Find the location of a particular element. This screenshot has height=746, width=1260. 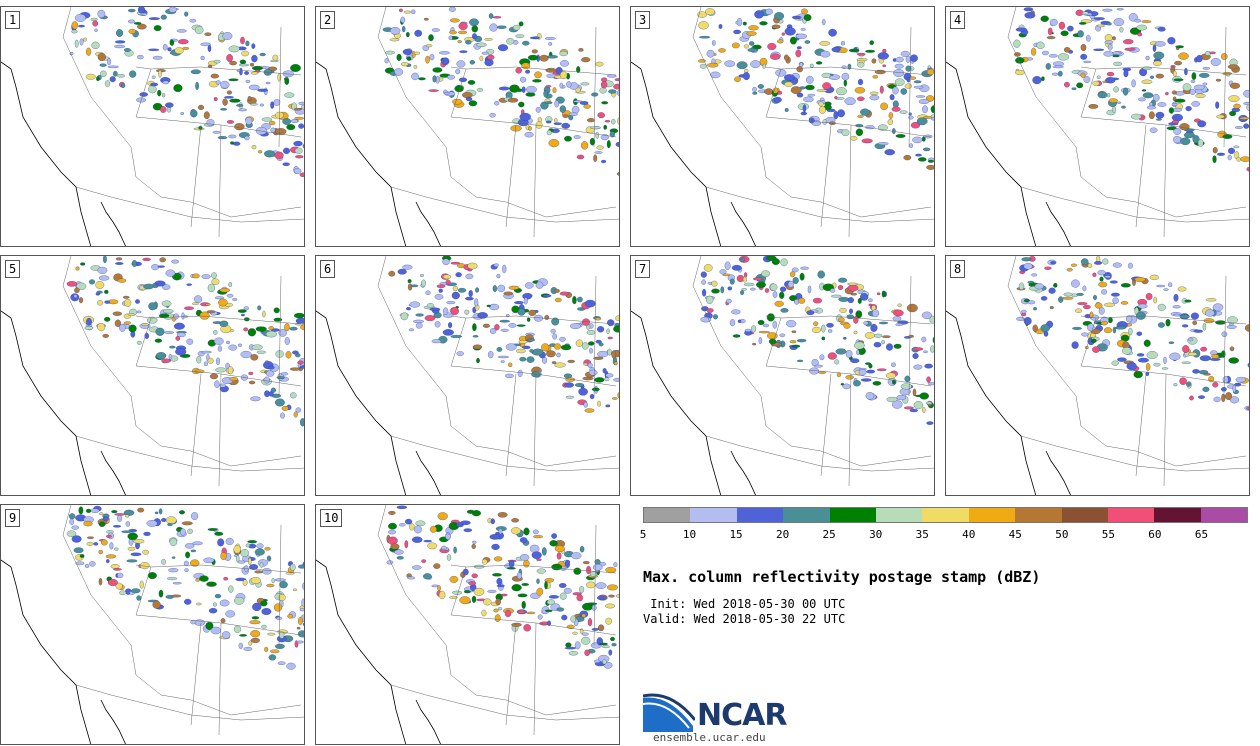

postage-stamp-panel: 2 is located at coordinates (467, 126).